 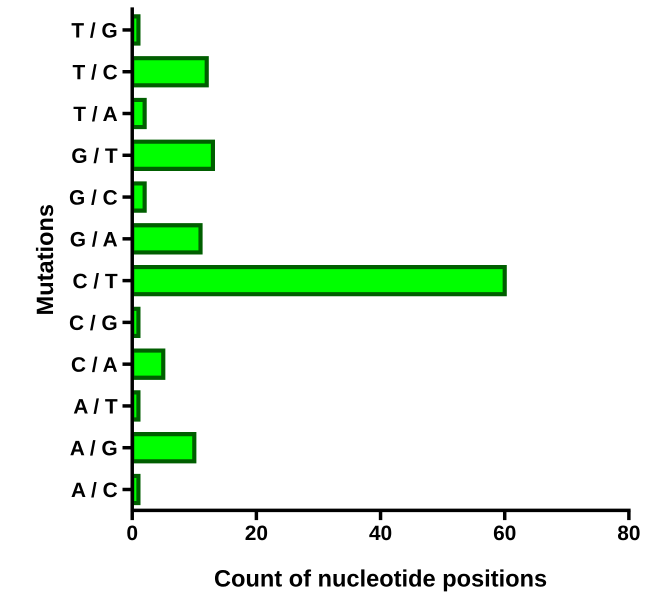 I want to click on x-tick-label: 60, so click(x=505, y=533).